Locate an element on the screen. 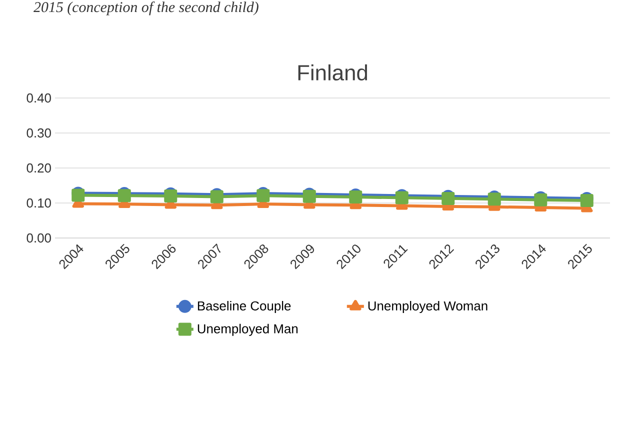 The width and height of the screenshot is (633, 428). y-tick-label: 0.00 is located at coordinates (38, 238).